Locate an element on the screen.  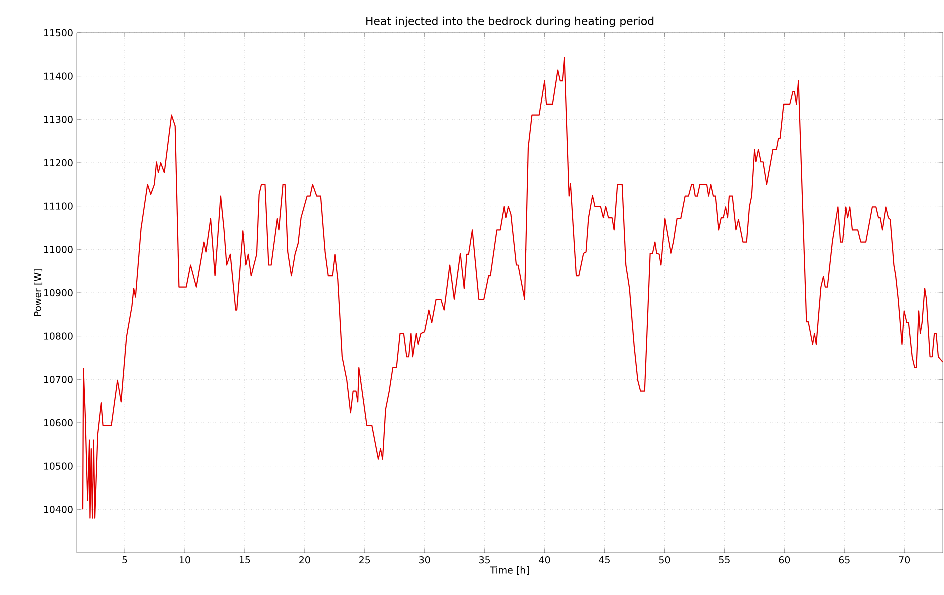
x-tick-label: 5 is located at coordinates (125, 560).